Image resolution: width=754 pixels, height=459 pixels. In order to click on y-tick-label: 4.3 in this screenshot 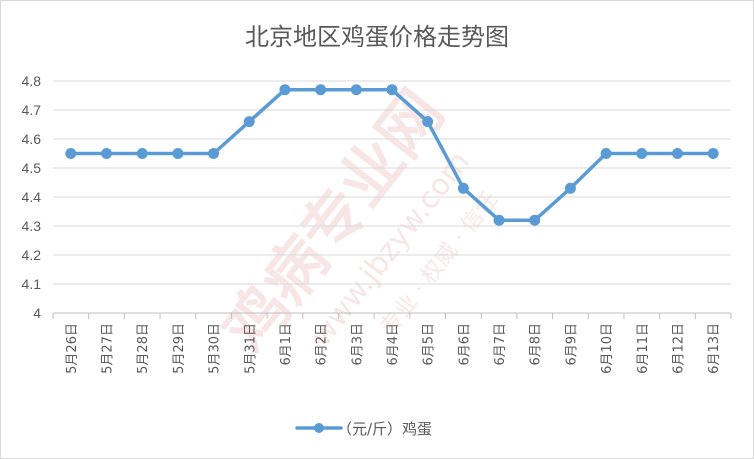, I will do `click(32, 226)`.